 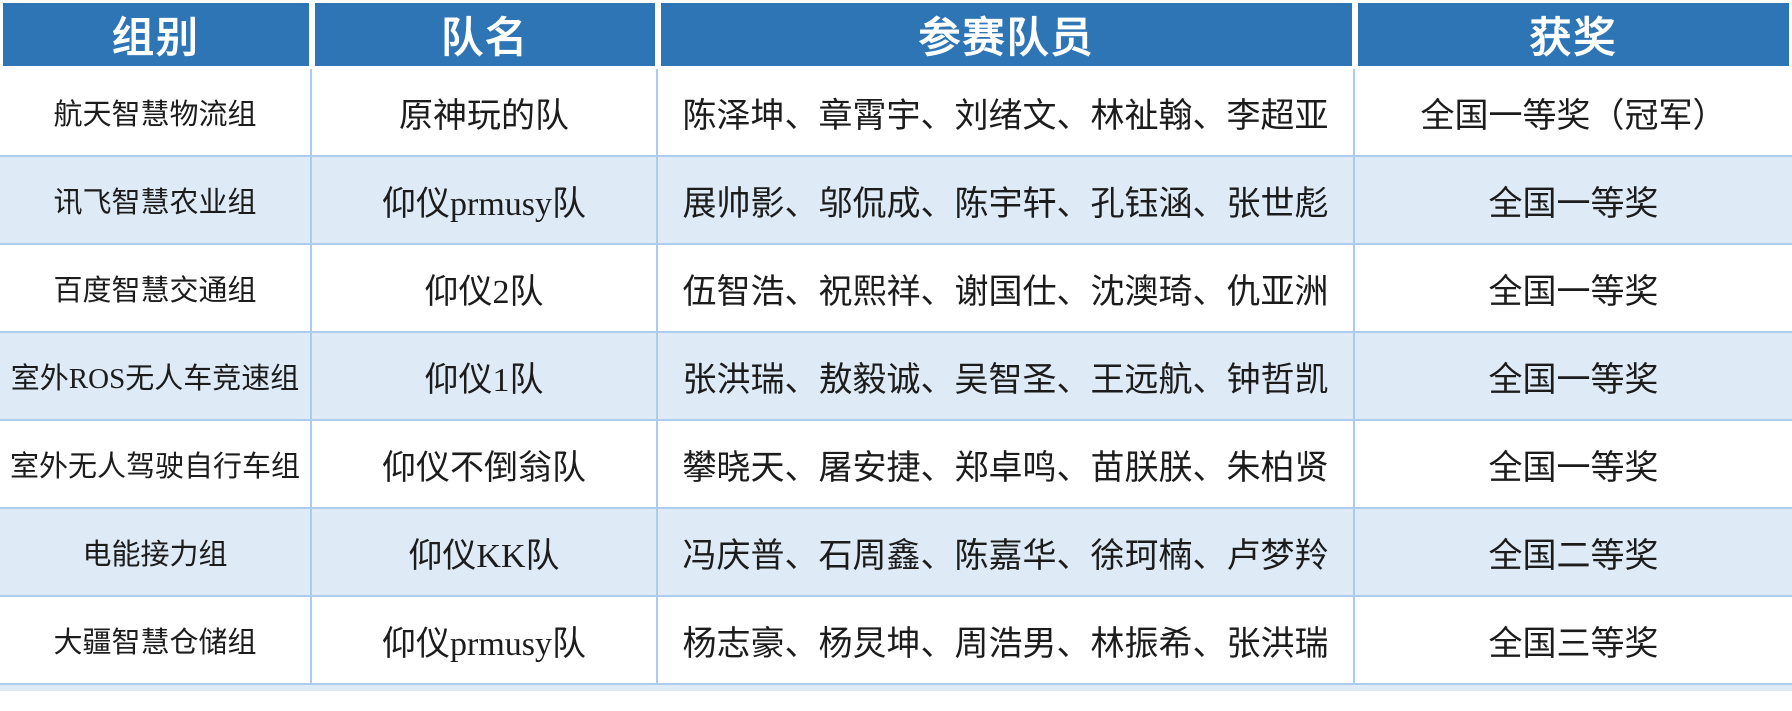 What do you see at coordinates (485, 377) in the screenshot?
I see `team-cell: 仰仪1队` at bounding box center [485, 377].